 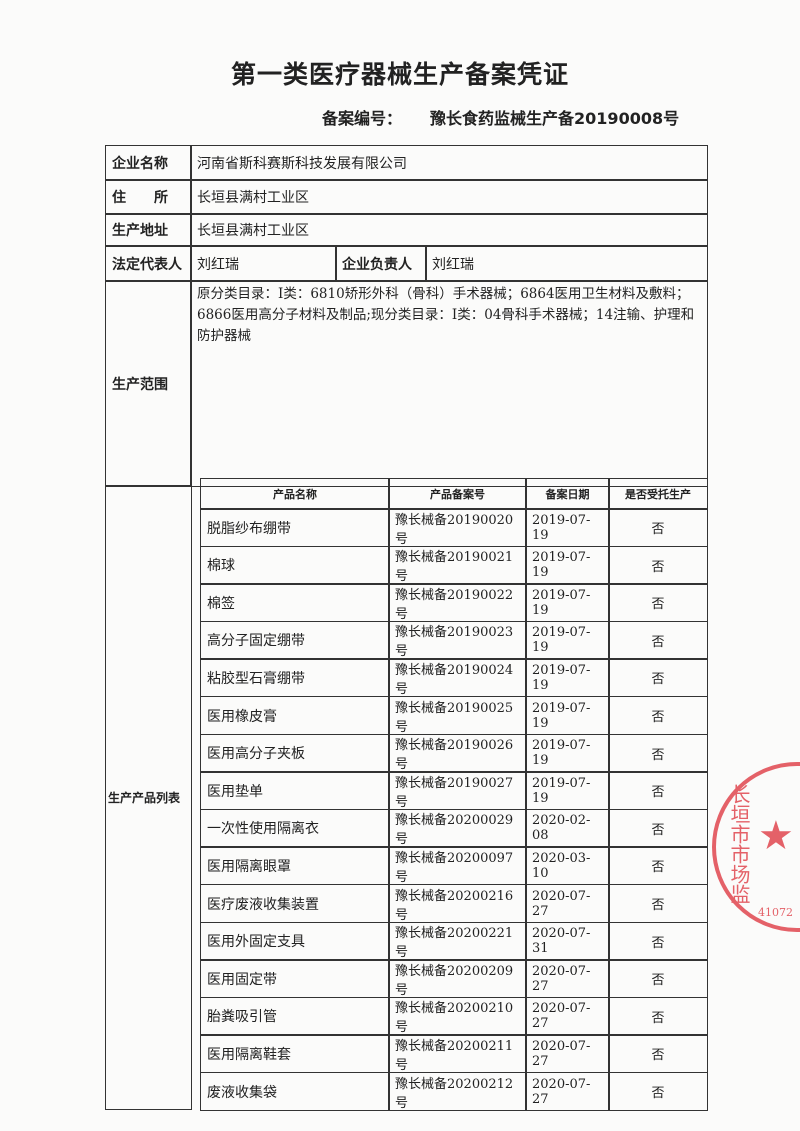 What do you see at coordinates (295, 715) in the screenshot?
I see `product-name-cell: 医用橡皮膏` at bounding box center [295, 715].